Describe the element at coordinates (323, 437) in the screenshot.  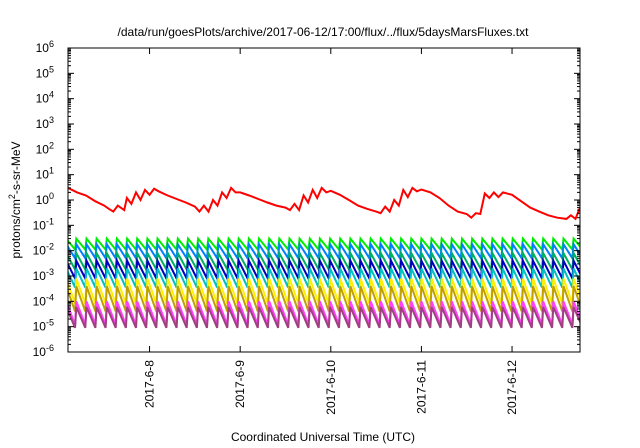
I see `x-axis-label: Coordinated Universal Time (UTC)` at that location.